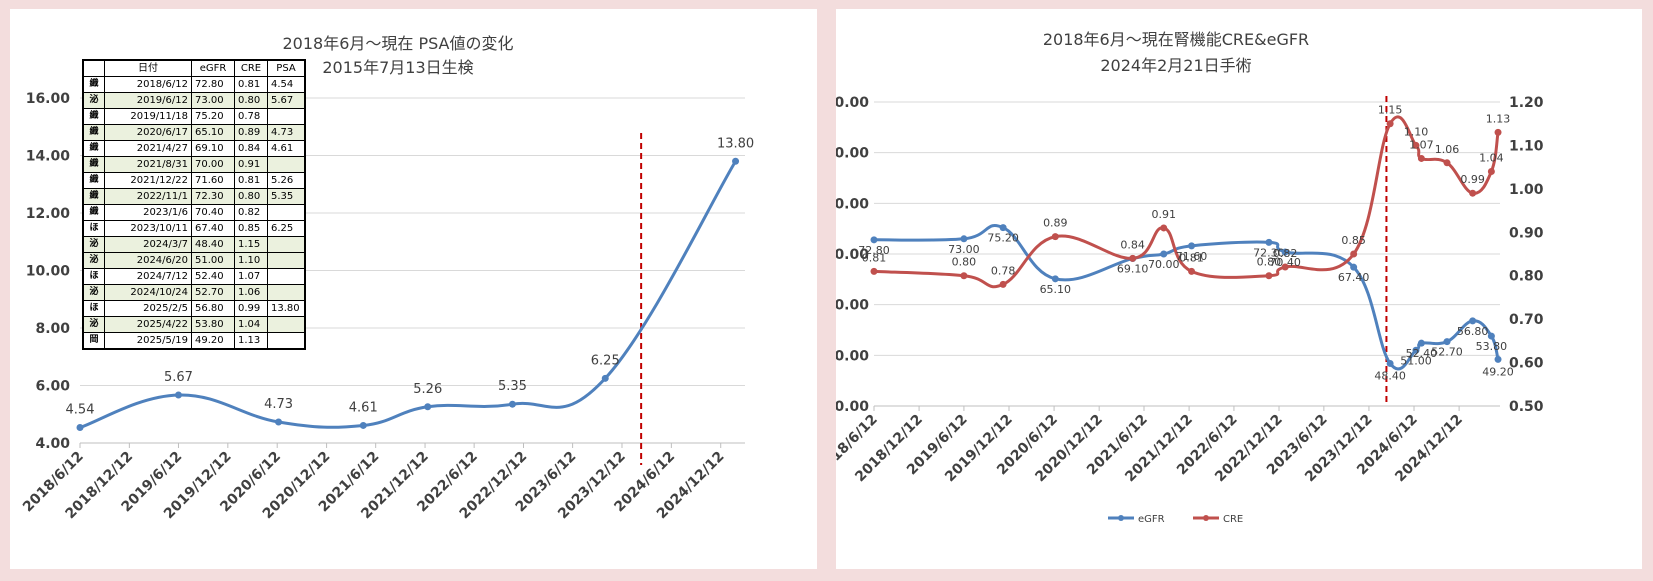 This screenshot has height=581, width=1653. What do you see at coordinates (363, 407) in the screenshot?
I see `psa-data-label: 4.61` at bounding box center [363, 407].